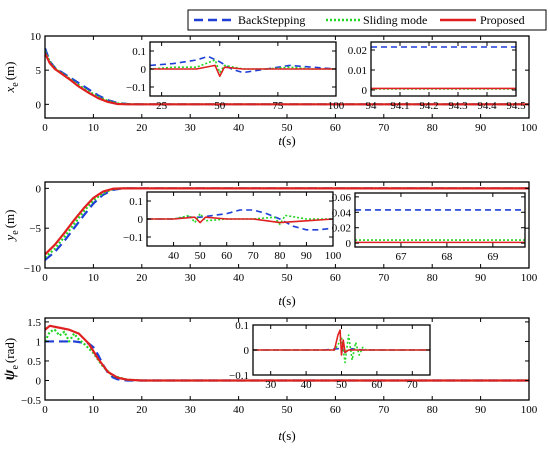 The image size is (550, 451). Describe the element at coordinates (288, 410) in the screenshot. I see `panel-3-xtick-label: 50` at that location.